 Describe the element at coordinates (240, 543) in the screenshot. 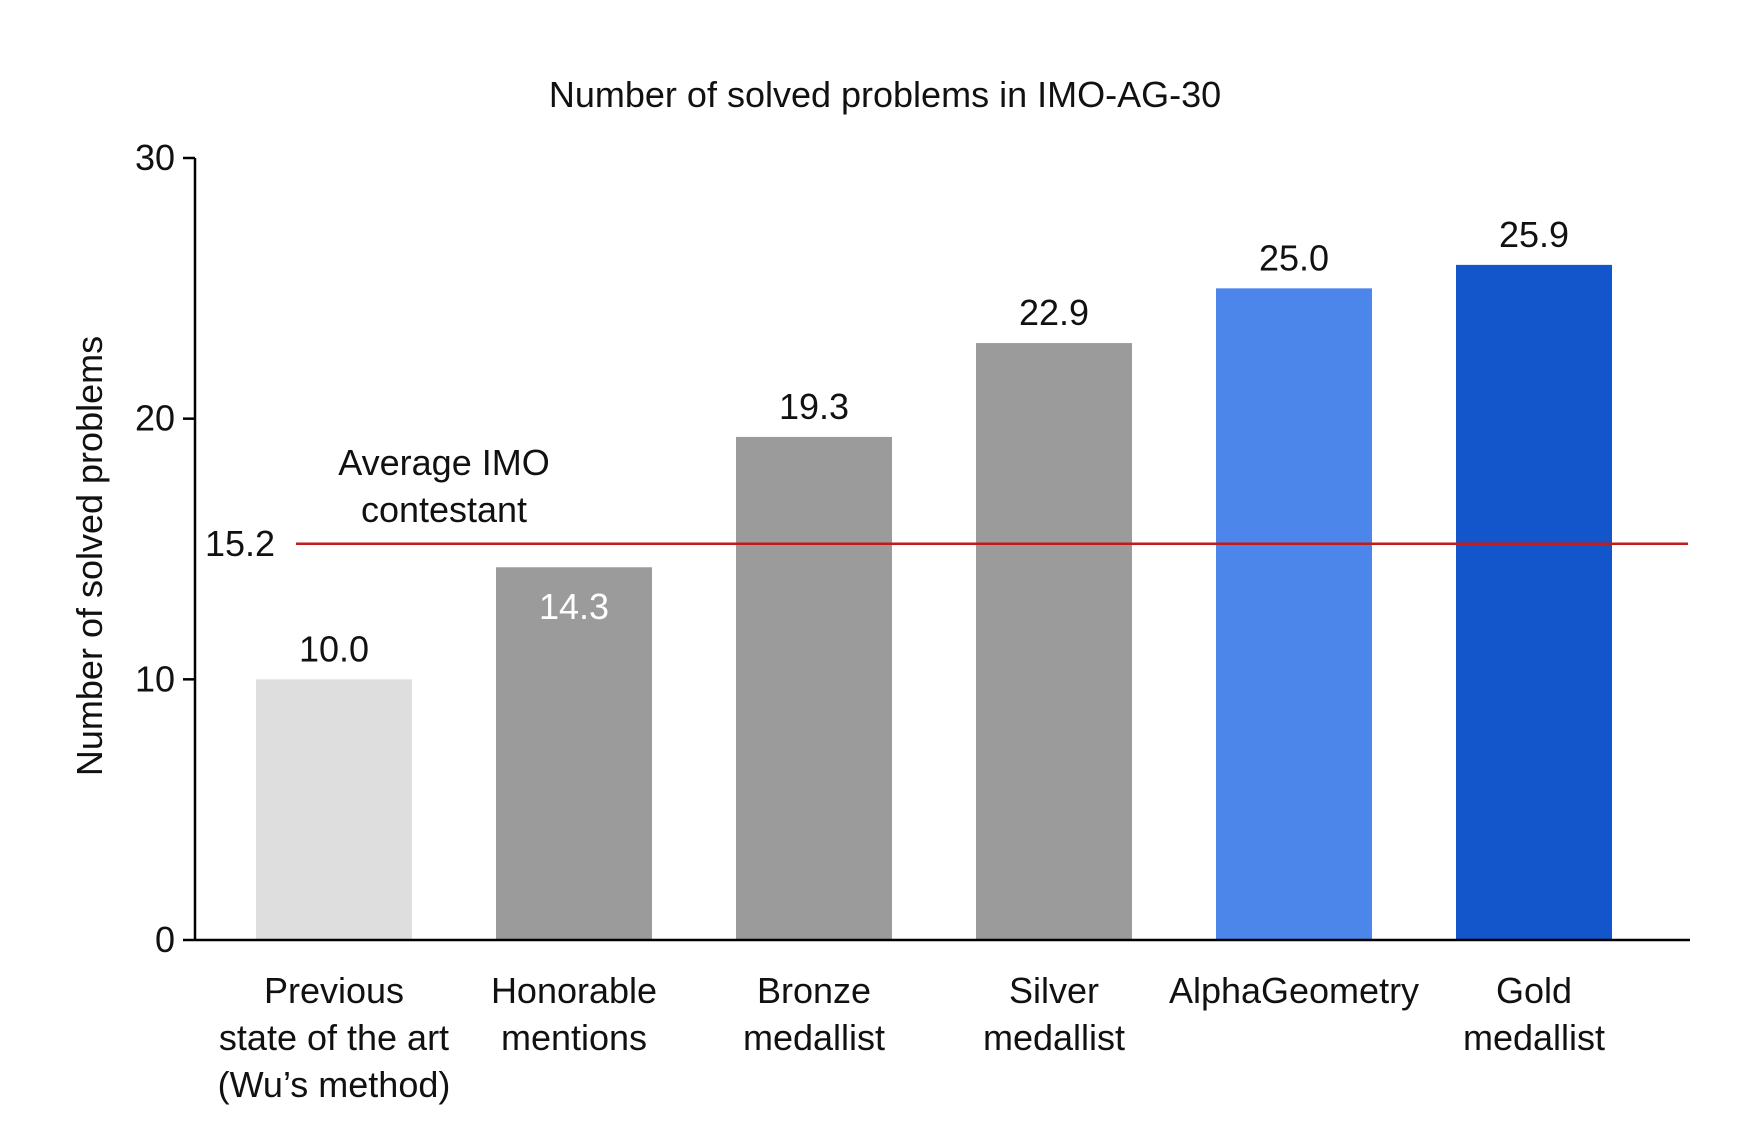

I see `reference-line-value: 15.2` at that location.